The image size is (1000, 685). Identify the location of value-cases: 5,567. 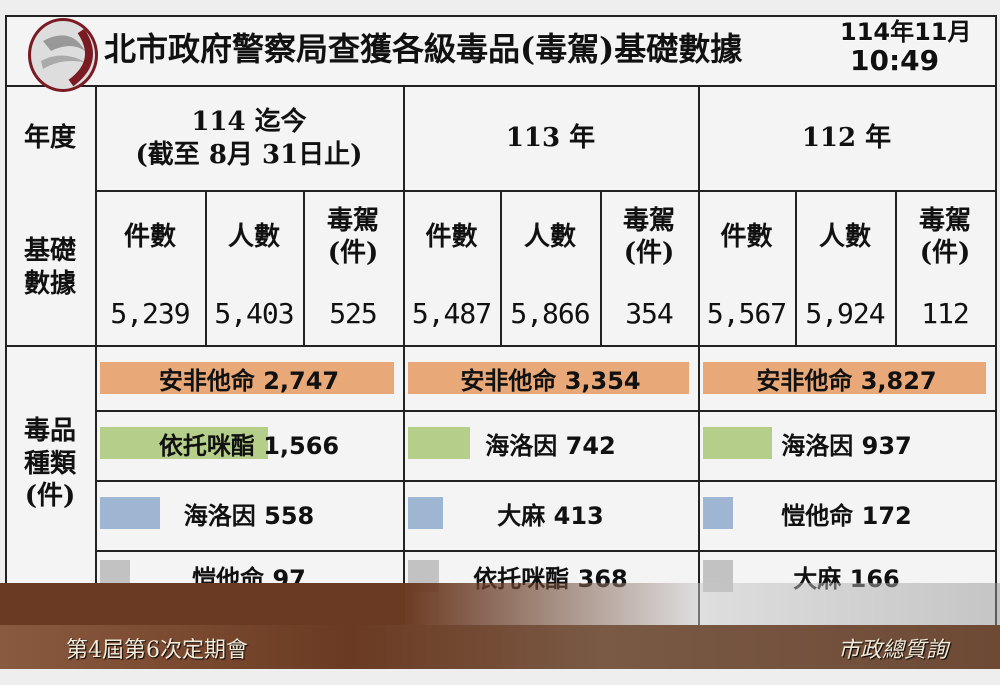
(746, 313).